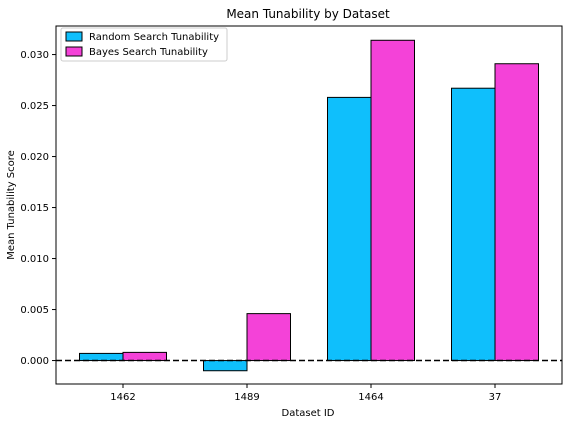  I want to click on legend-box, so click(144, 44).